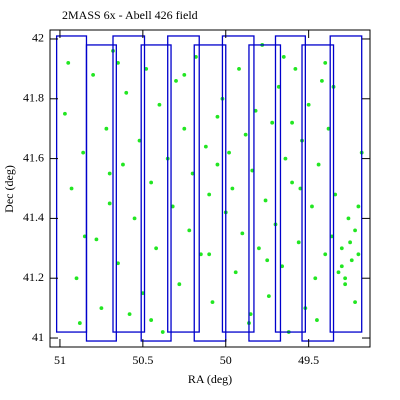 The height and width of the screenshot is (400, 400). What do you see at coordinates (130, 15) in the screenshot?
I see `chart-title: 2MASS 6x - Abell 426 field` at bounding box center [130, 15].